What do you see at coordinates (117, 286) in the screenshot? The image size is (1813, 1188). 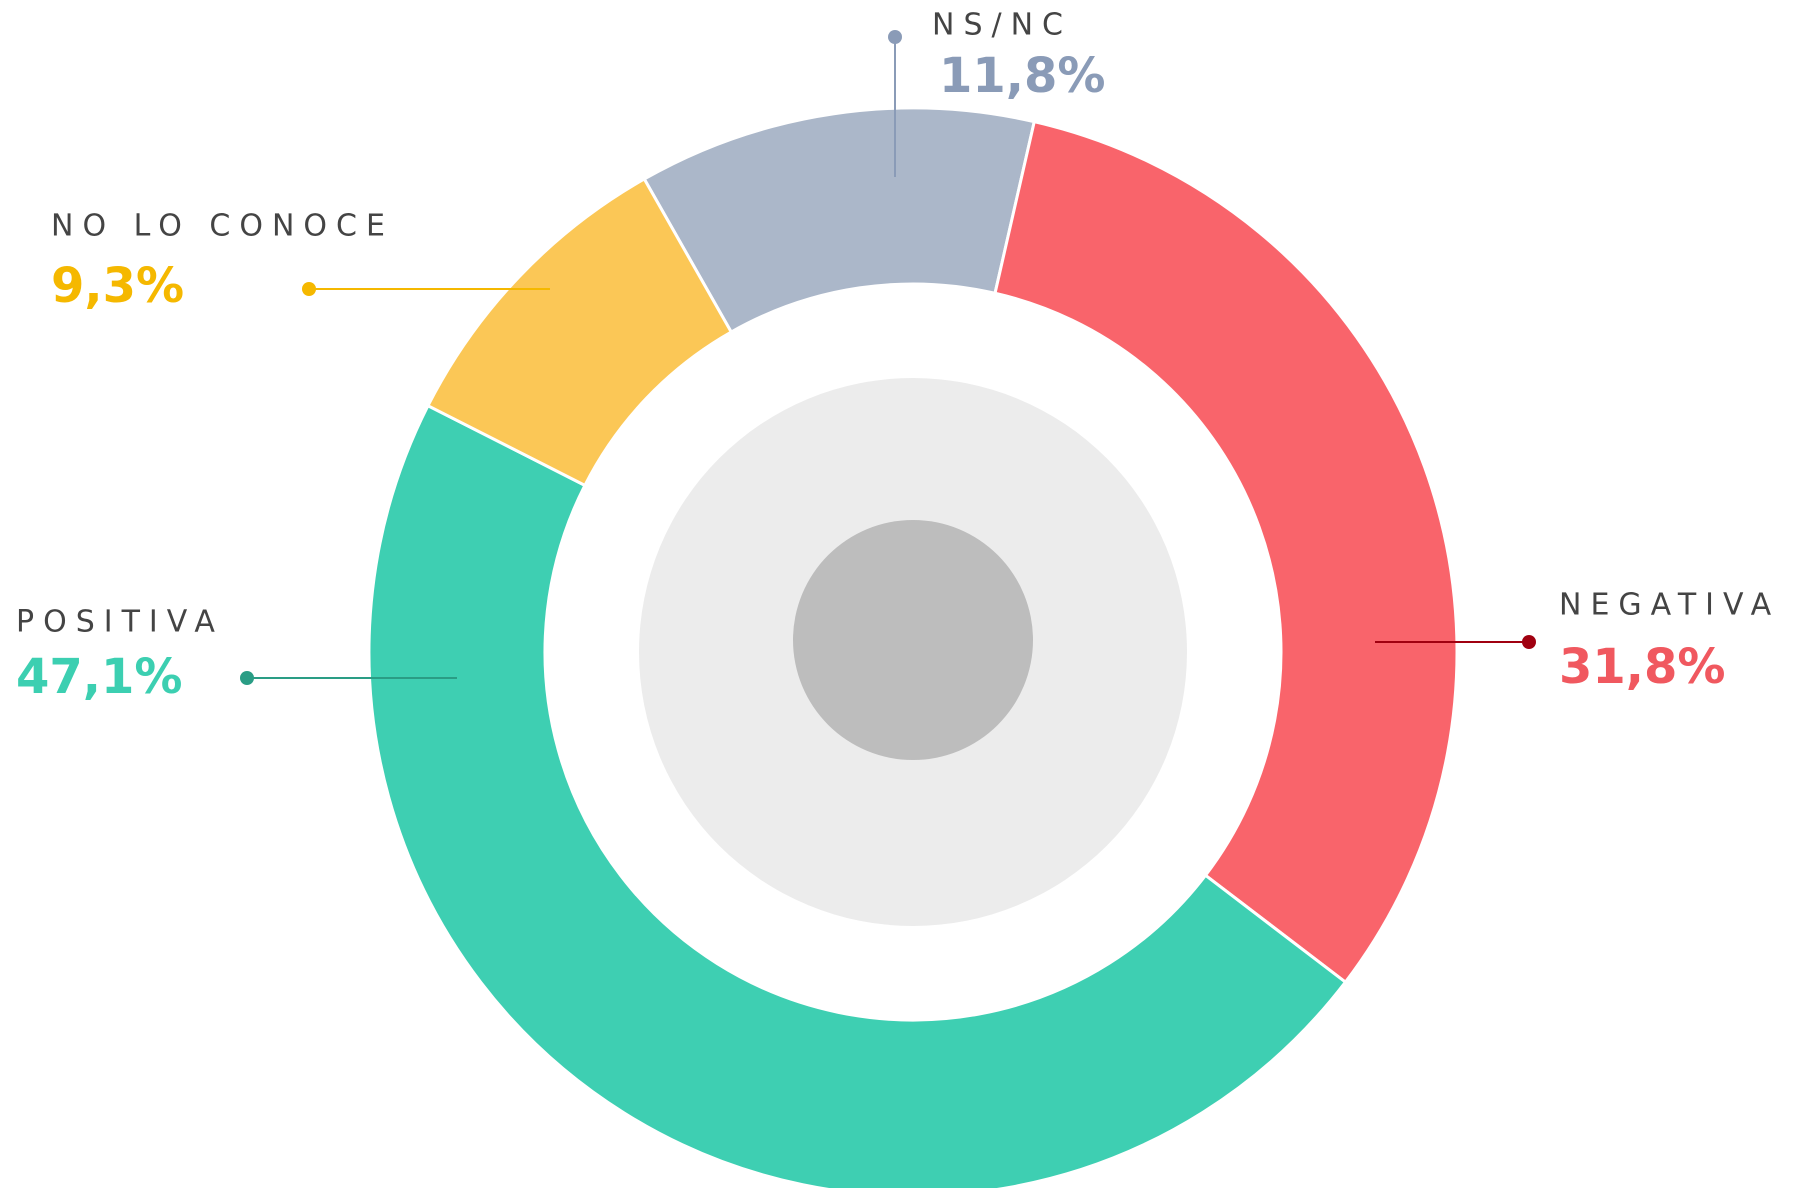 I see `value-label: 9,3%` at bounding box center [117, 286].